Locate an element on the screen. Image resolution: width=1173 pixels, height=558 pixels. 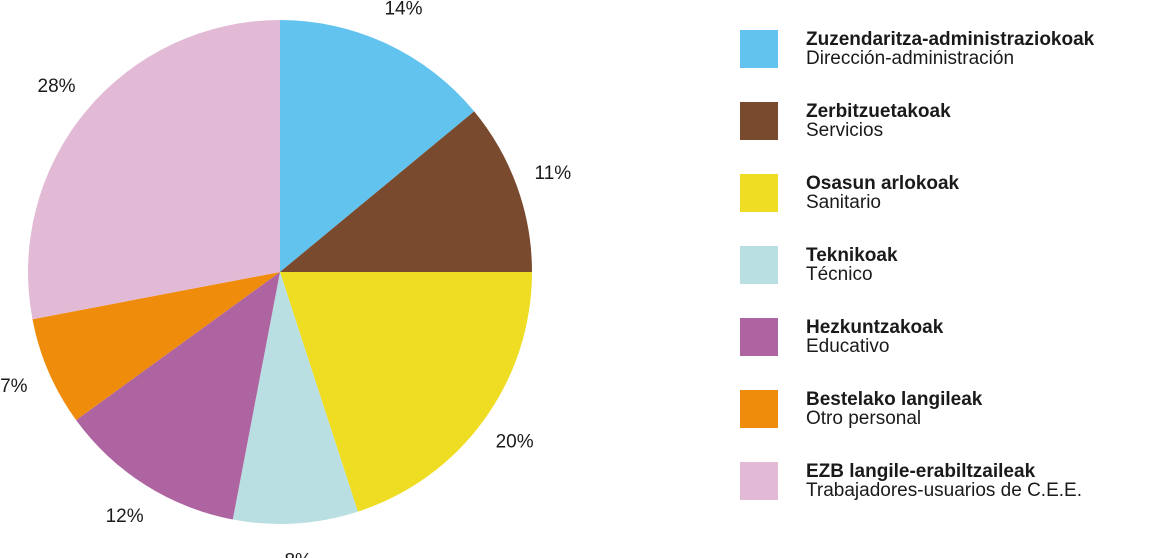
value-label: 12% is located at coordinates (125, 516).